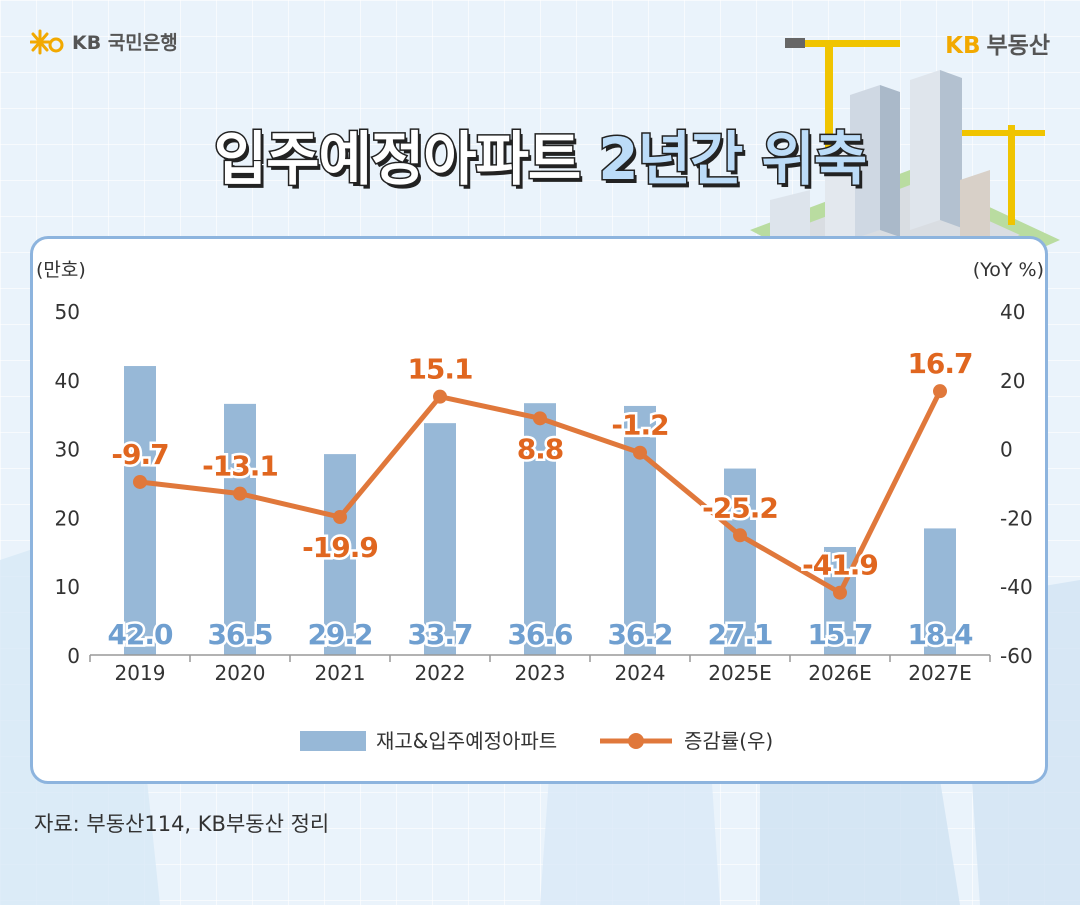 This screenshot has height=905, width=1080. I want to click on bar-value-label: 42.0, so click(140, 634).